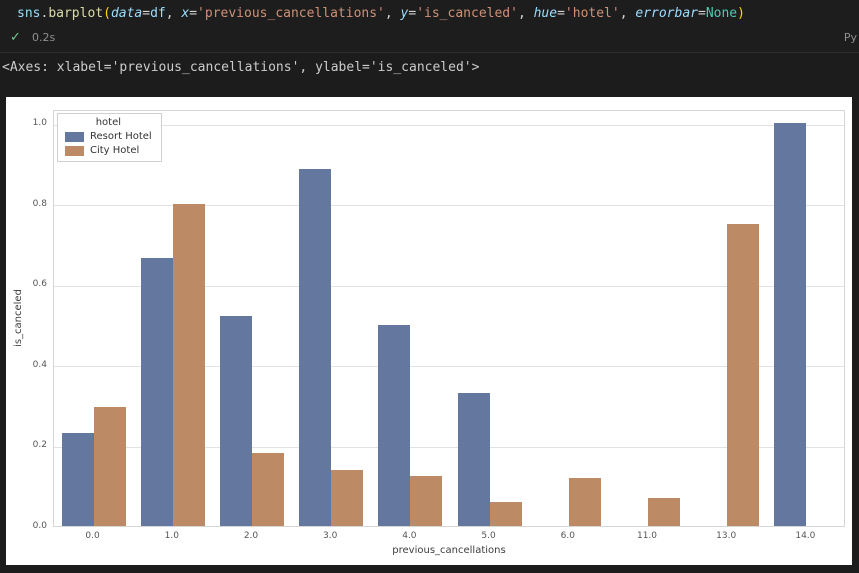  I want to click on kernel-language-label: Py, so click(850, 37).